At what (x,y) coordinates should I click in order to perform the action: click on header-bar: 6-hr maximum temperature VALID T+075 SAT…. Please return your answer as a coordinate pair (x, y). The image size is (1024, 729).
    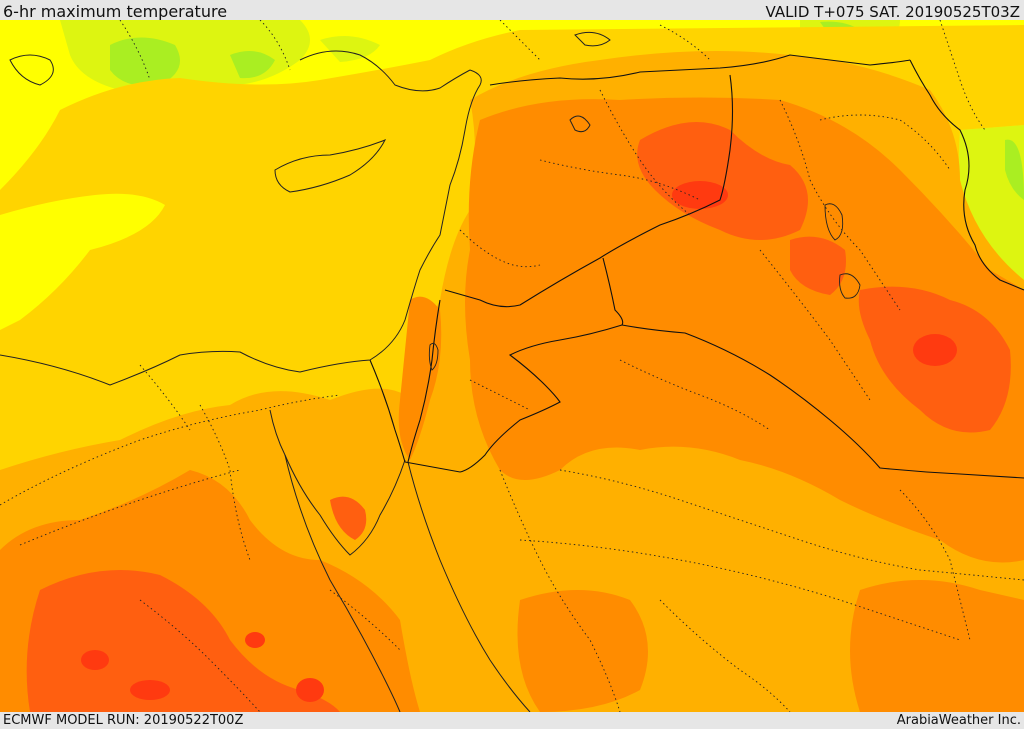
    Looking at the image, I should click on (512, 10).